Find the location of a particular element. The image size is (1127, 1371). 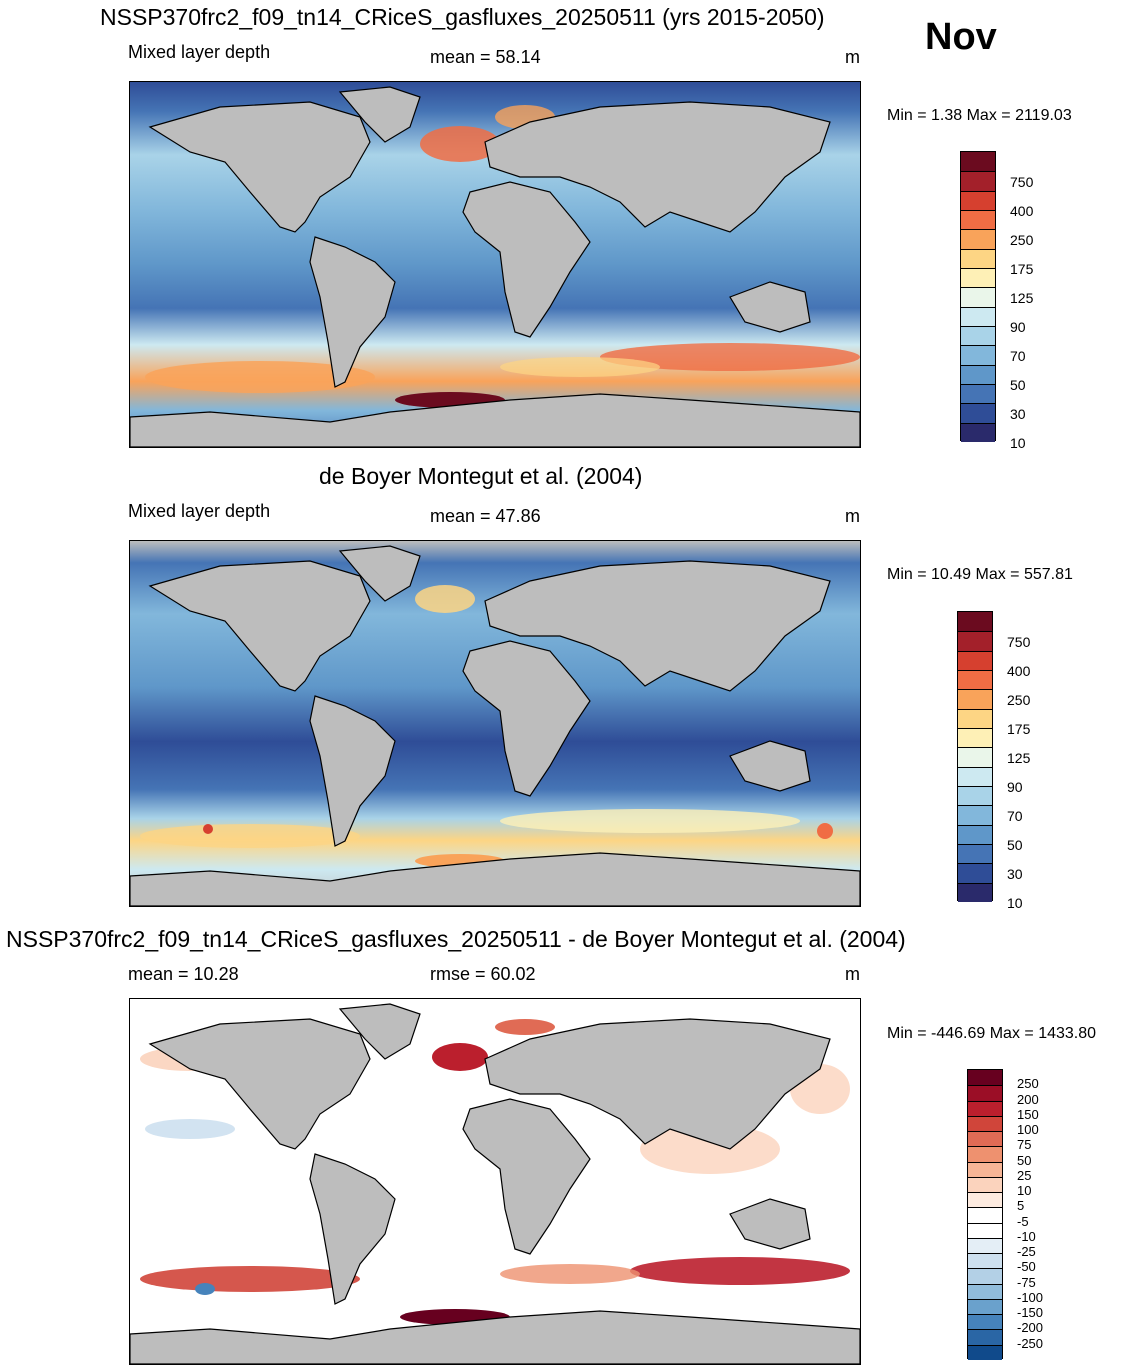

panel-1-colorbar is located at coordinates (978, 296).